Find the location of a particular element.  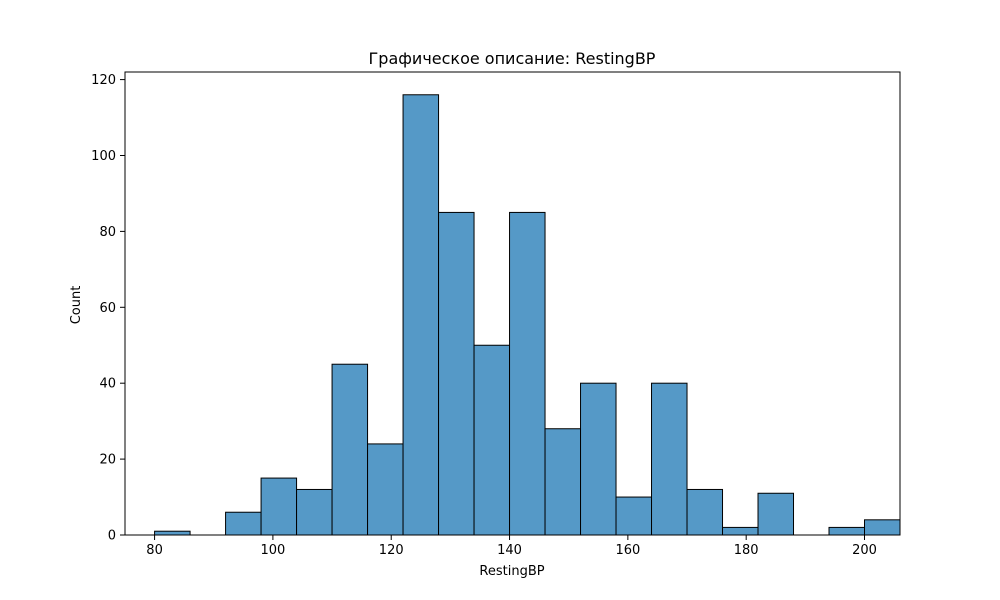

y-tick-label: 60 is located at coordinates (107, 308).